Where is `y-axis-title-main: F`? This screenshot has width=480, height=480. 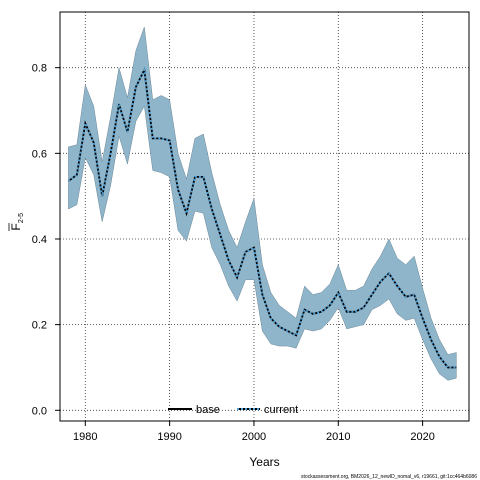 y-axis-title-main: F is located at coordinates (16, 226).